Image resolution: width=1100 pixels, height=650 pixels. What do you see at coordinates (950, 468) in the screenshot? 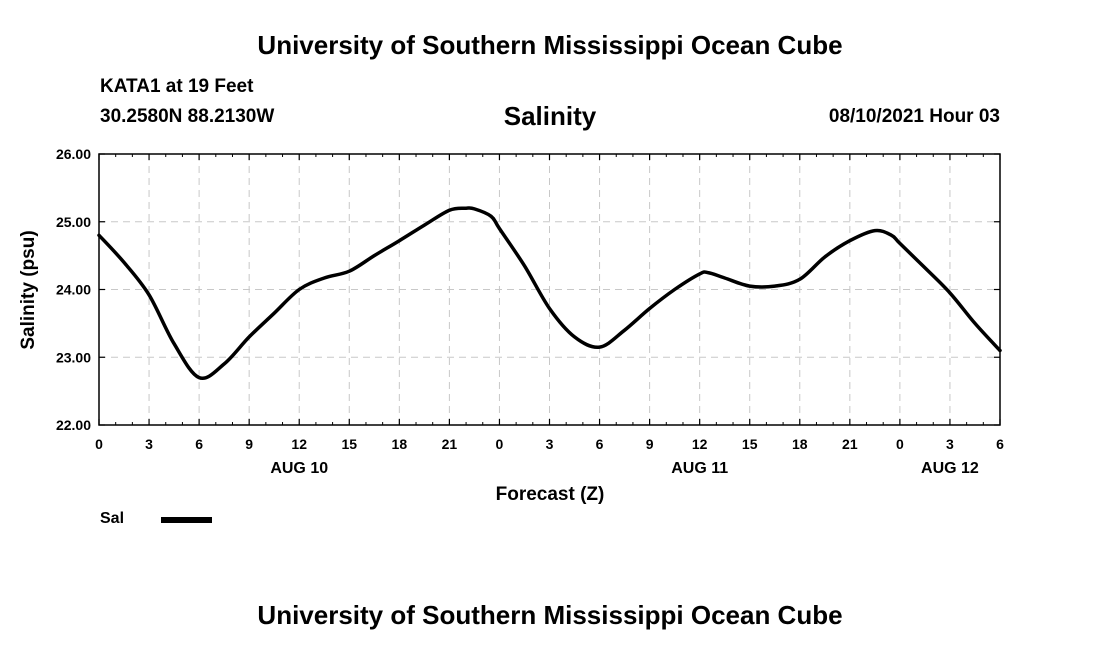
I see `date-label: AUG 12` at bounding box center [950, 468].